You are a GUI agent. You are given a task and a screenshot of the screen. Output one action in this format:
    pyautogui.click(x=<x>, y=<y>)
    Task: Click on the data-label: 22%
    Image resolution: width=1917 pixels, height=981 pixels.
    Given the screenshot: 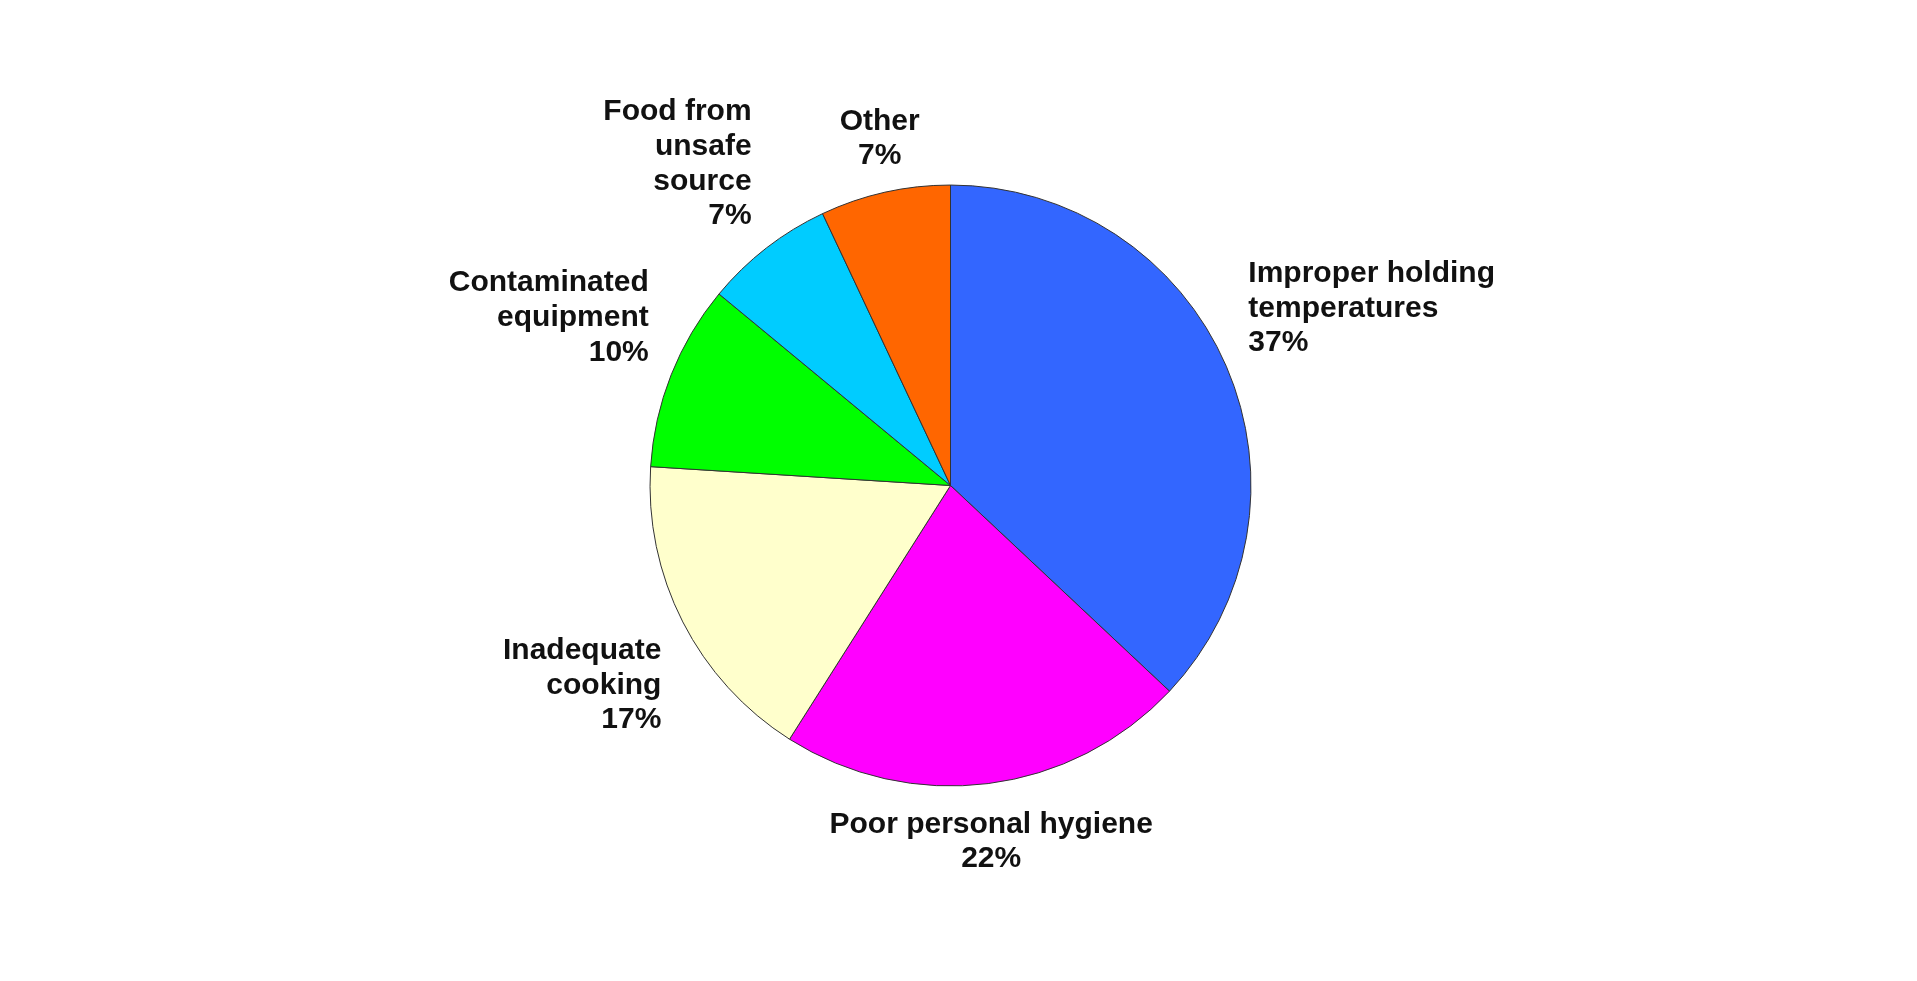 What is the action you would take?
    pyautogui.click(x=991, y=857)
    